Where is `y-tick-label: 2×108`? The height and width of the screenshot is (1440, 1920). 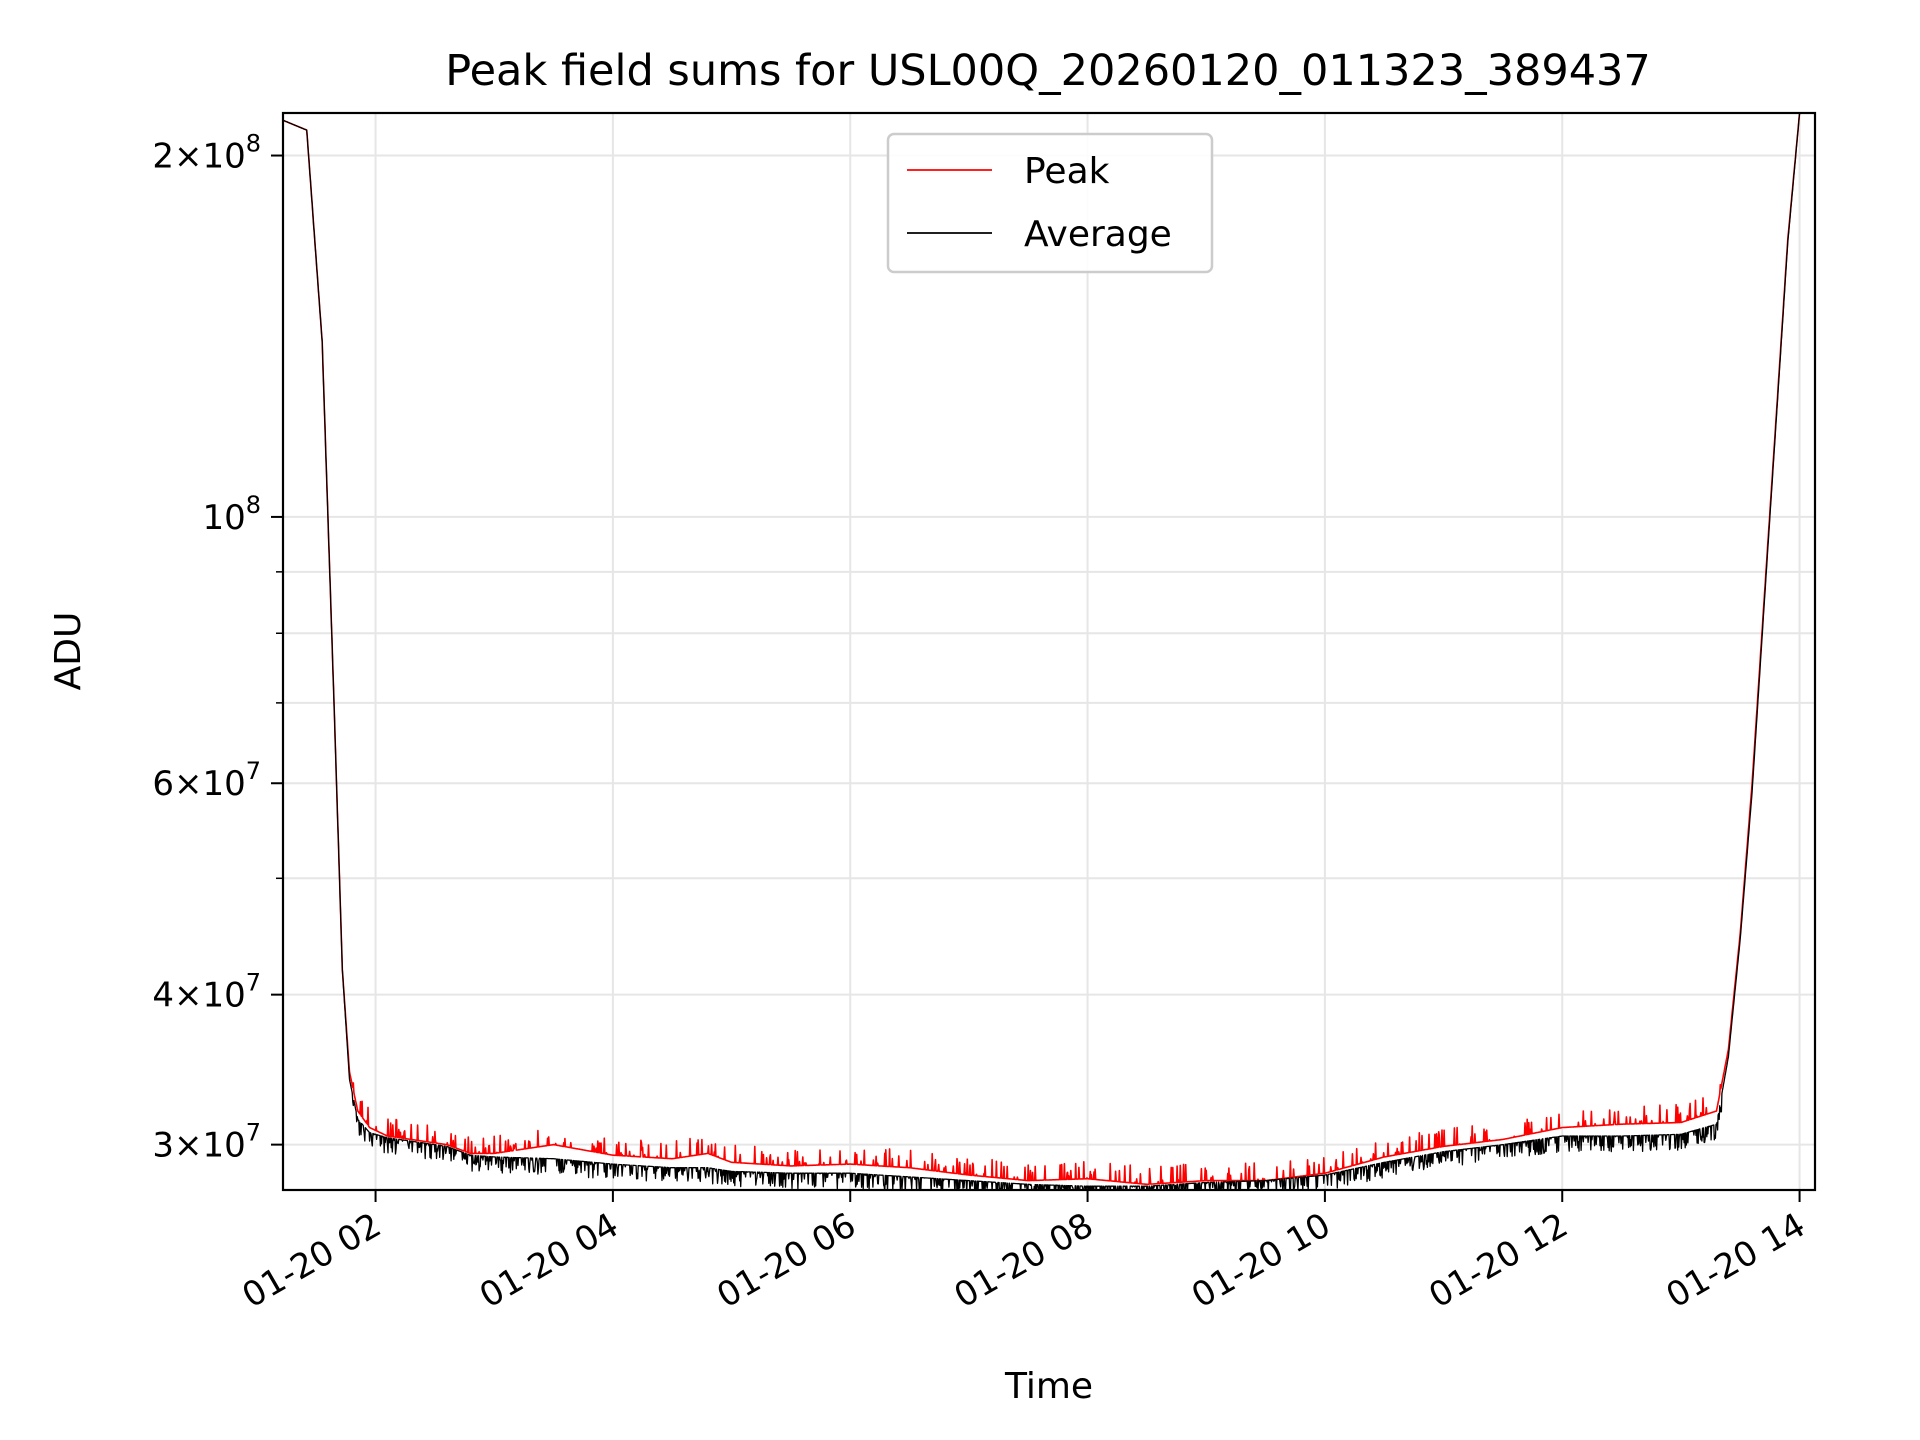 y-tick-label: 2×108 is located at coordinates (206, 153).